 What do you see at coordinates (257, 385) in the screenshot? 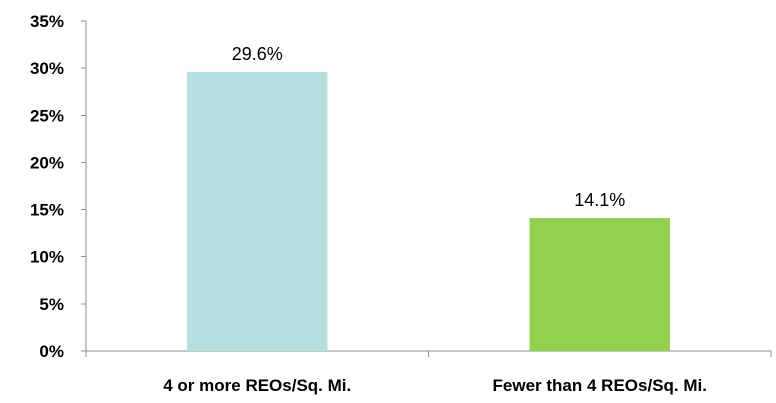
I see `x-category-label: 4 or more REOs/Sq. Mi.` at bounding box center [257, 385].